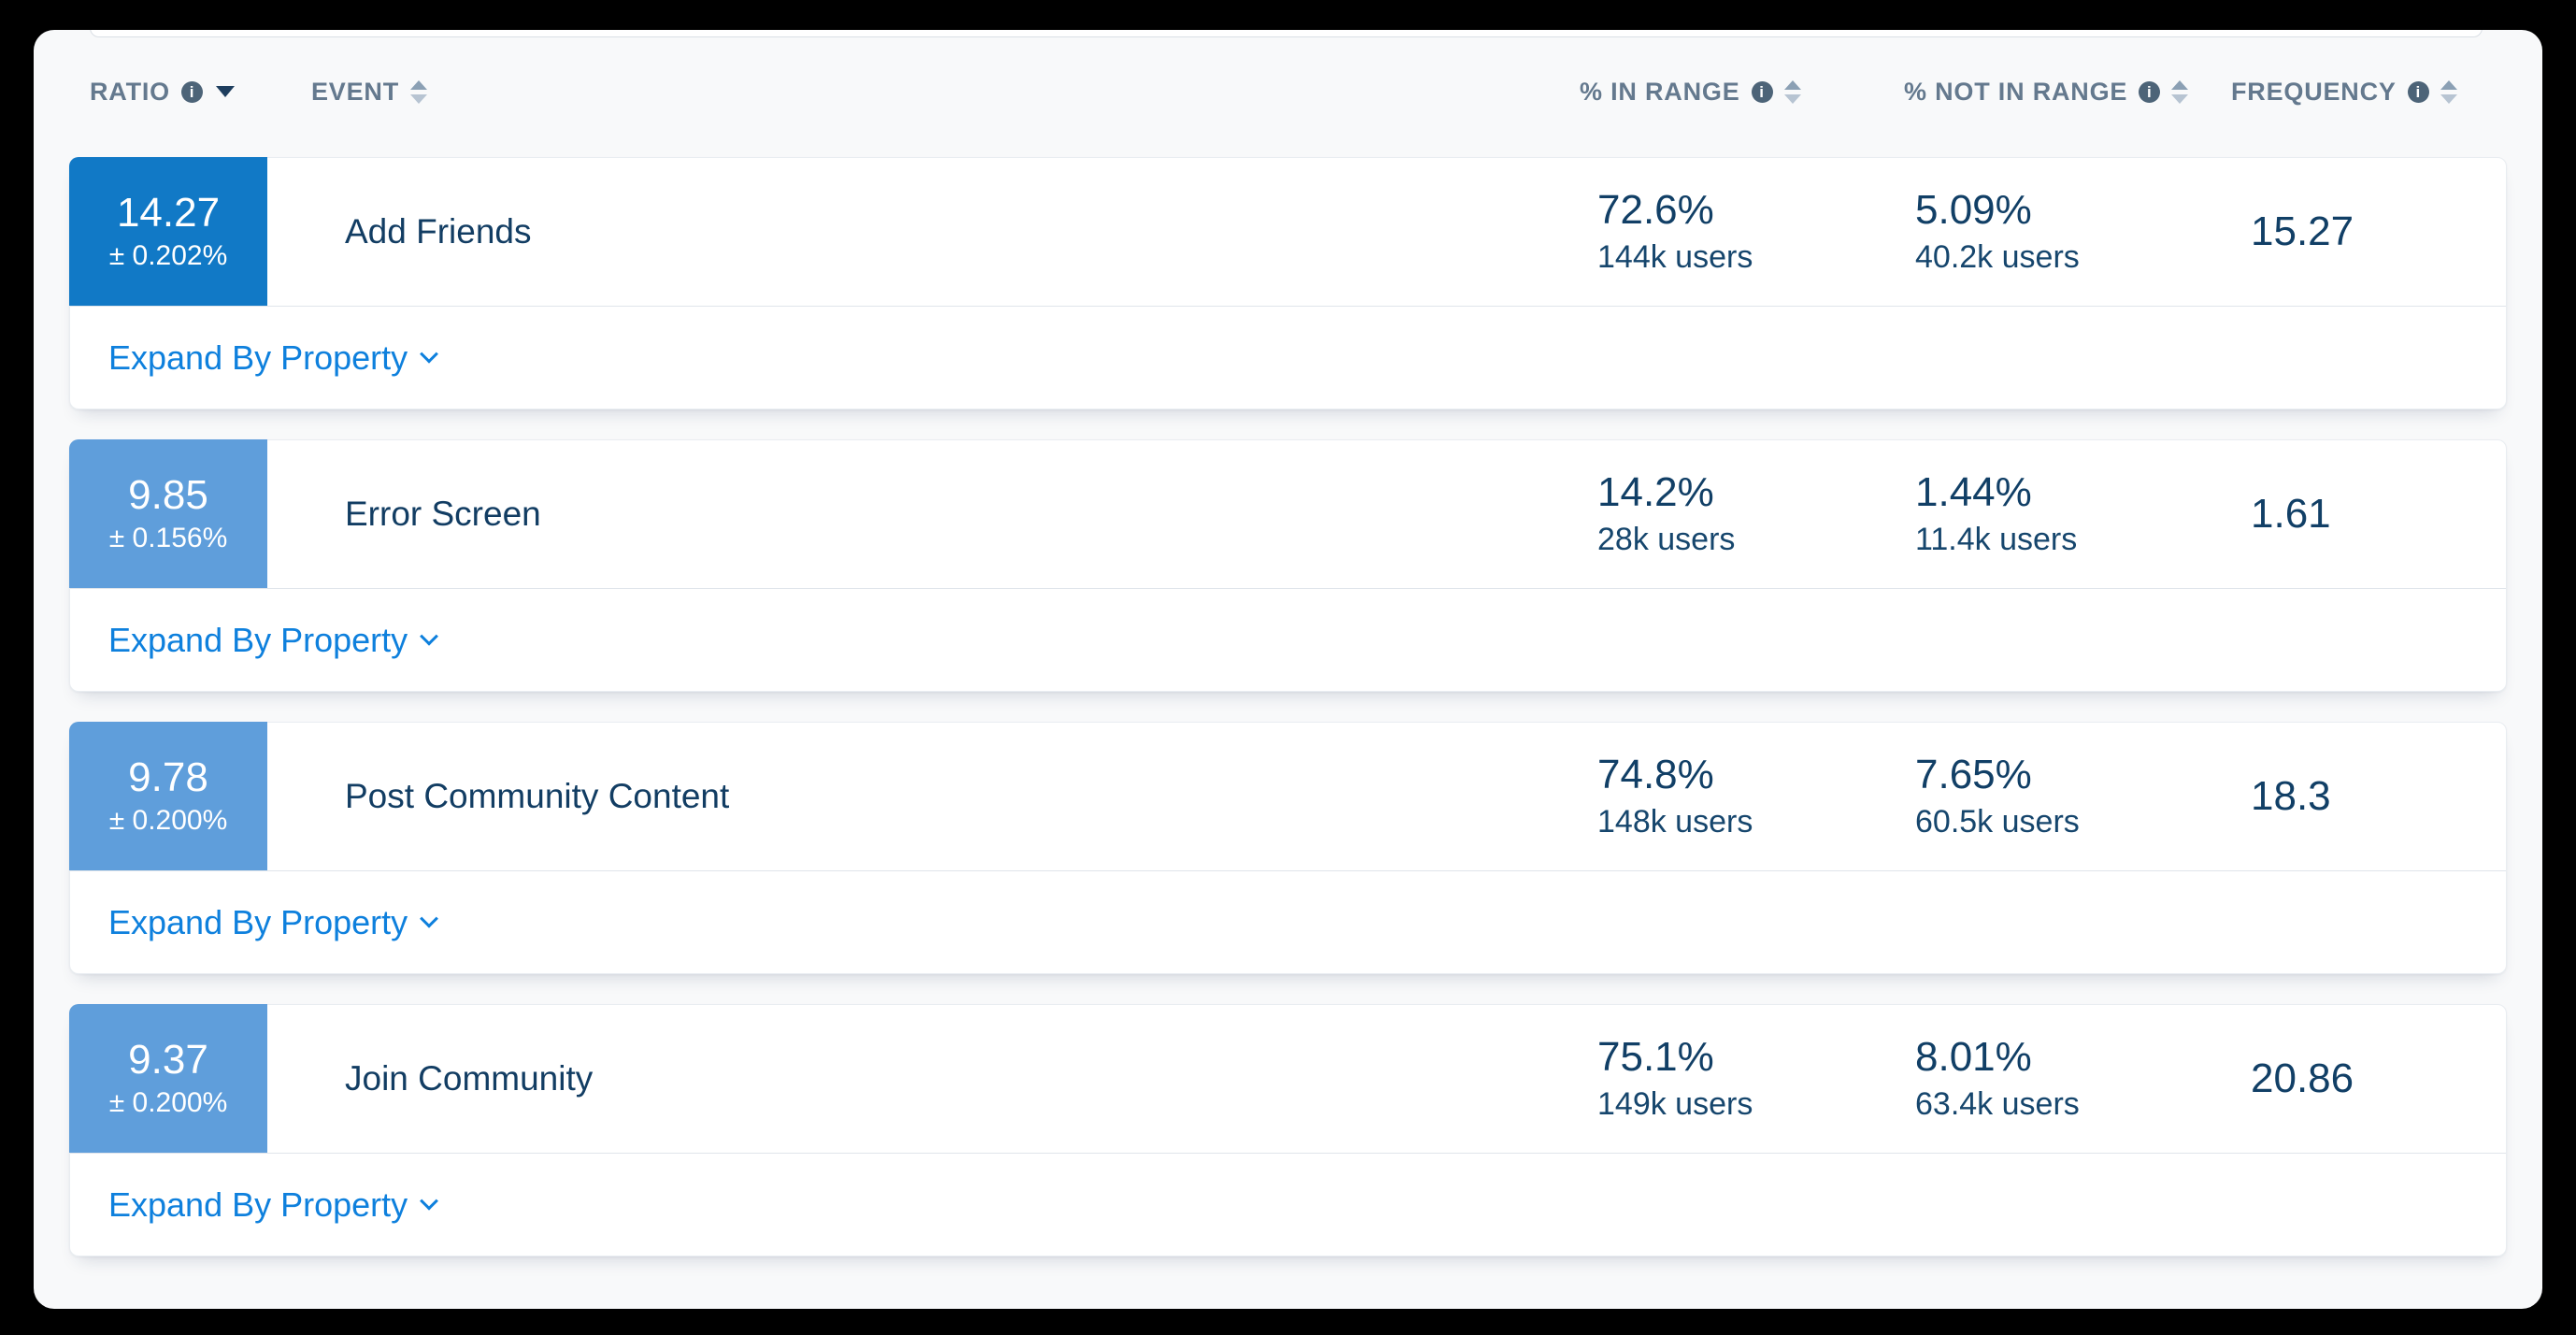 This screenshot has height=1335, width=2576. I want to click on in-range-cell: 75.1% 149k users, so click(1675, 1079).